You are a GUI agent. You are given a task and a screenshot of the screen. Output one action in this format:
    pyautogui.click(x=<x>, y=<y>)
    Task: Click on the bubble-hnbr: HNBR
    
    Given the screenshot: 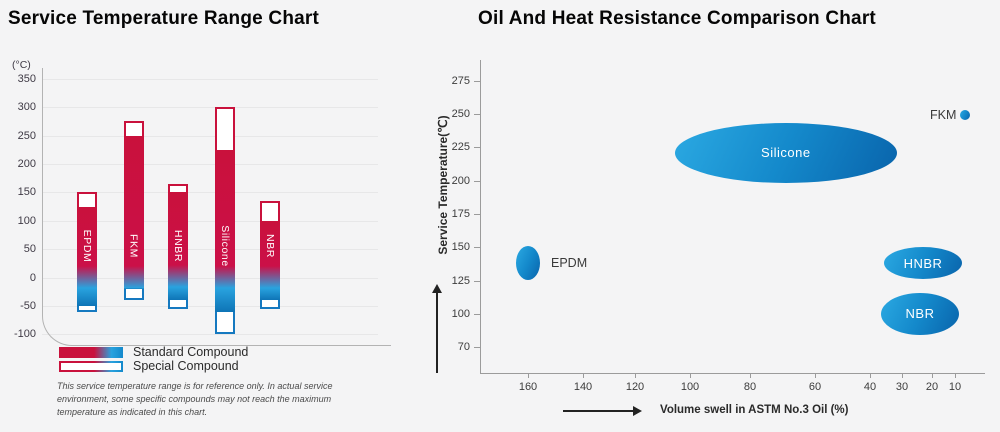 What is the action you would take?
    pyautogui.click(x=923, y=263)
    